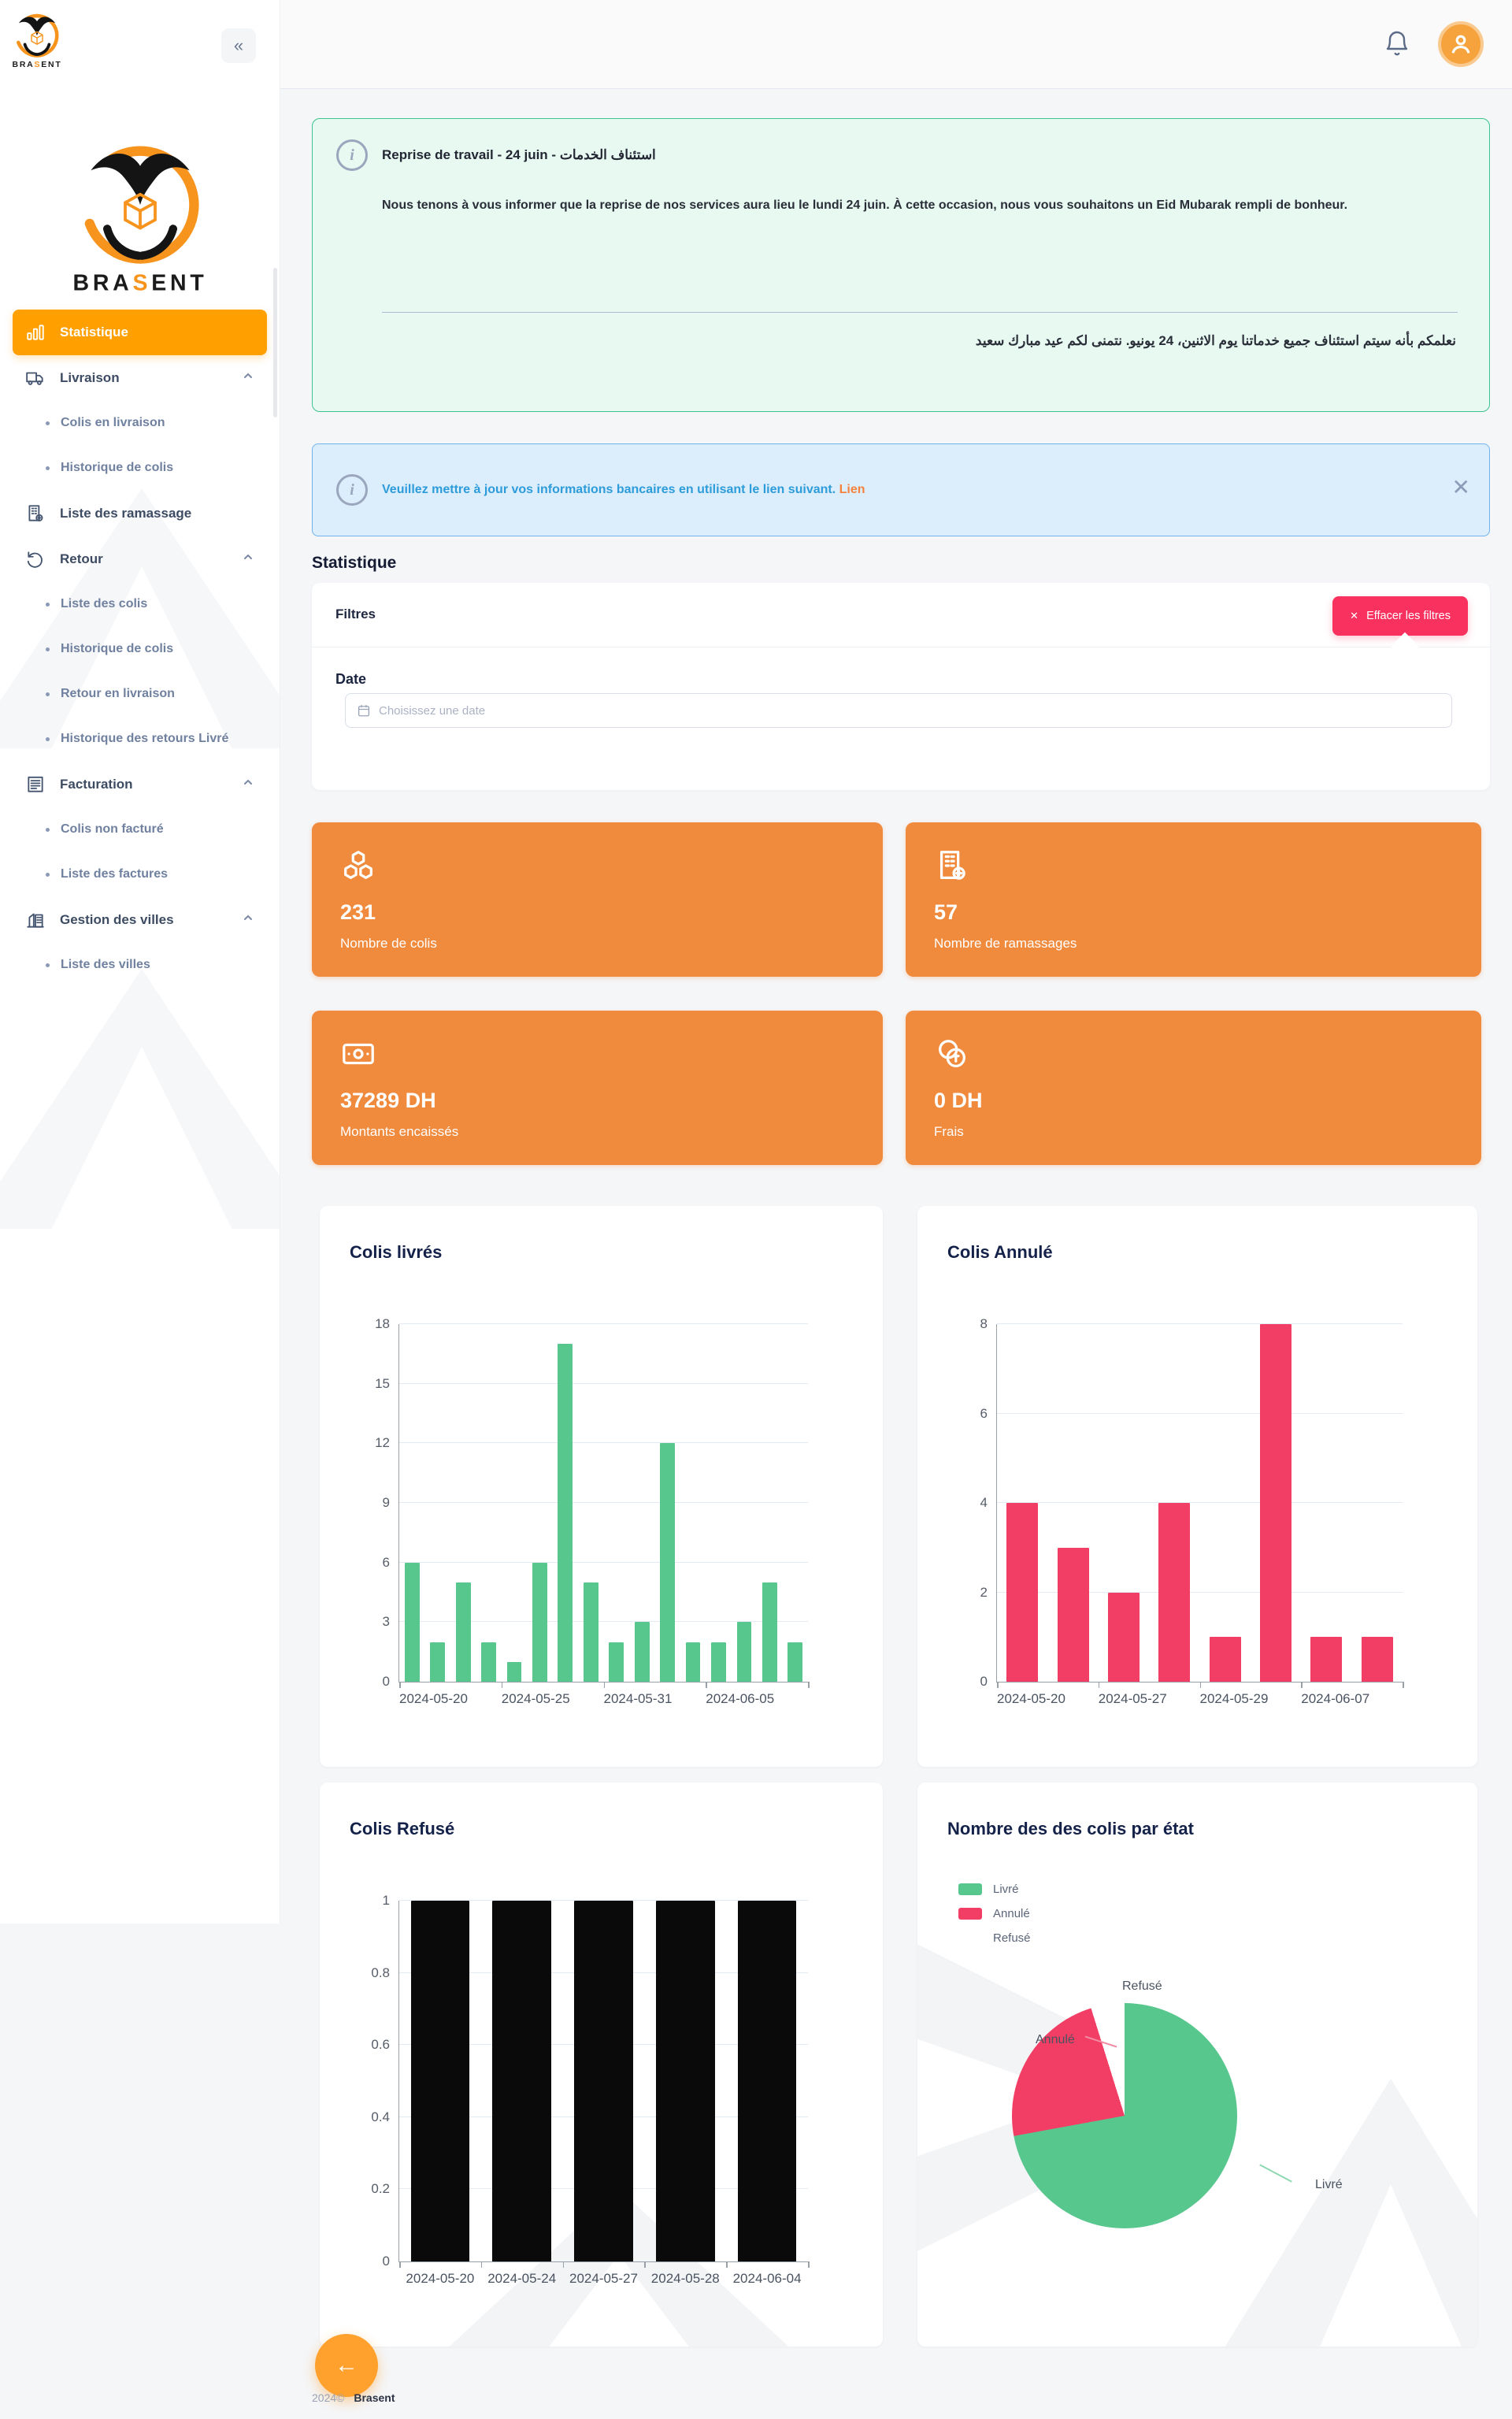 This screenshot has width=1512, height=2419. I want to click on sidebar-item-liste-des-ramassage: Liste des ramassage, so click(140, 513).